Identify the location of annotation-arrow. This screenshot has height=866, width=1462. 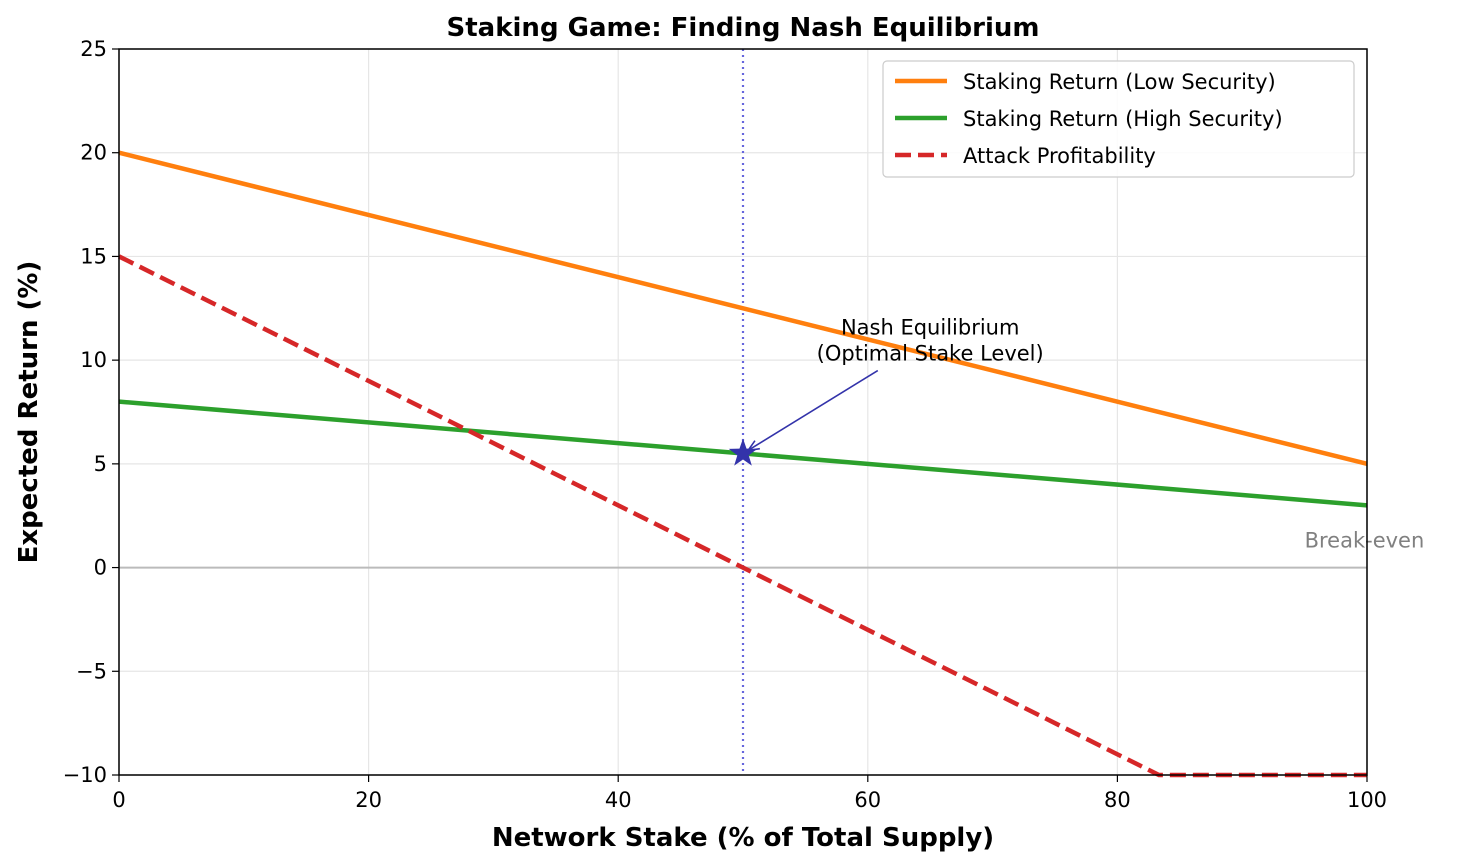
(813, 410).